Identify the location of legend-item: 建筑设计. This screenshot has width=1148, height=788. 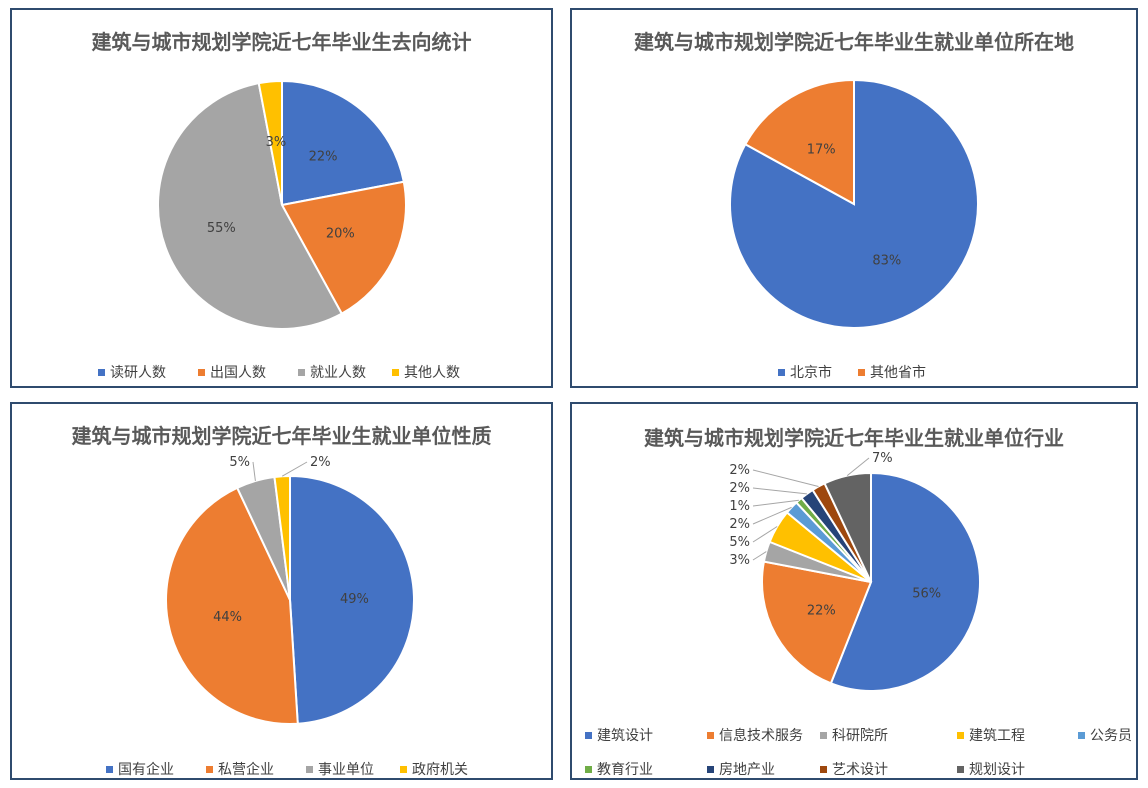
(619, 735).